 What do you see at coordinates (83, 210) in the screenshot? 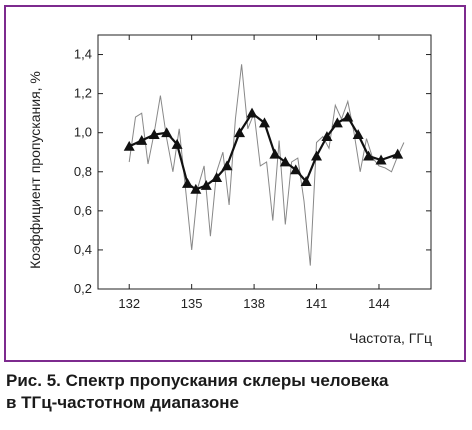
I see `y-tick-label: 0,6` at bounding box center [83, 210].